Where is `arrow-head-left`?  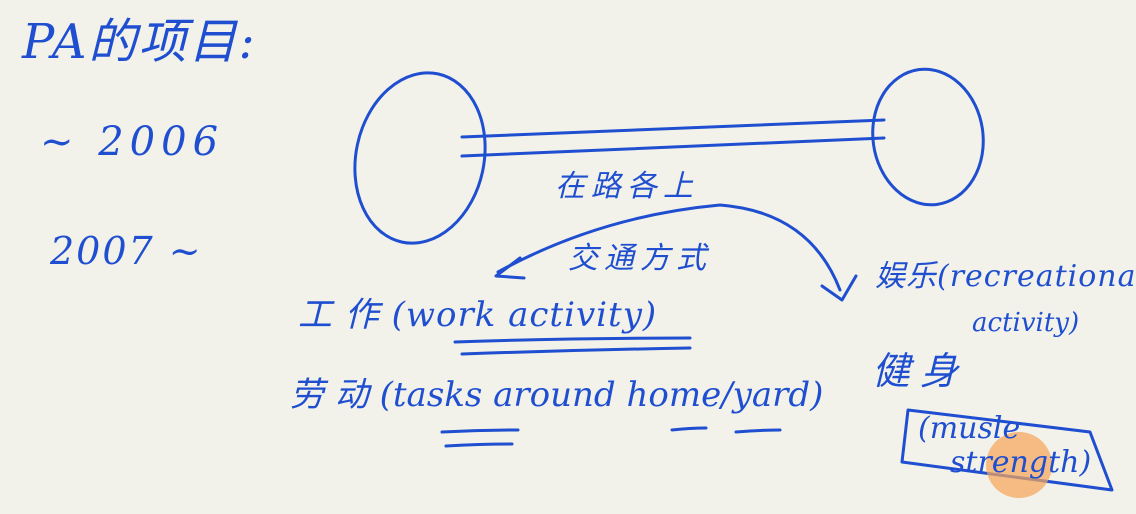 arrow-head-left is located at coordinates (510, 268).